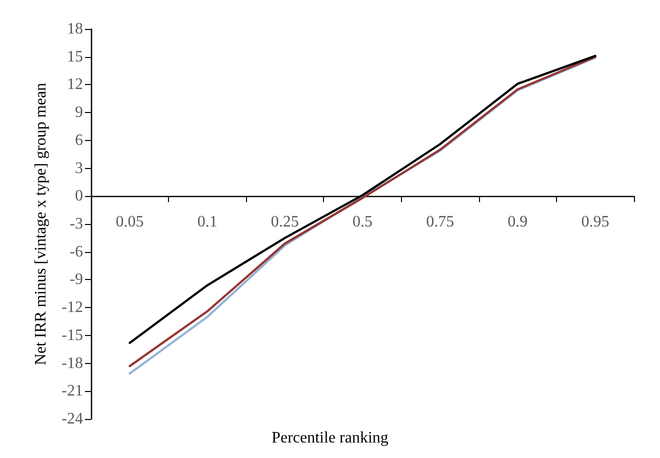 This screenshot has width=660, height=458. What do you see at coordinates (518, 222) in the screenshot?
I see `x-tick-label: 0.9` at bounding box center [518, 222].